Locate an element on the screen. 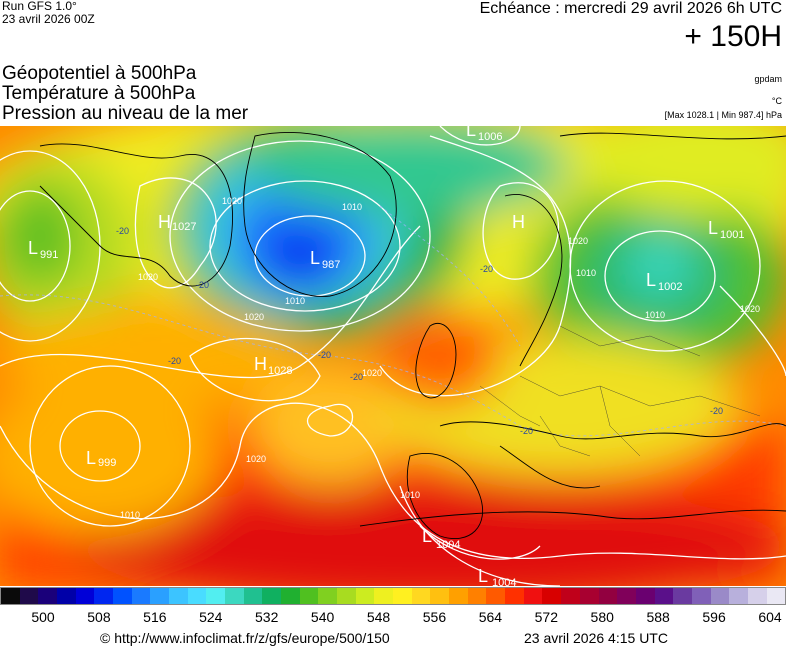 The width and height of the screenshot is (786, 648). color-scale-bar is located at coordinates (393, 596).